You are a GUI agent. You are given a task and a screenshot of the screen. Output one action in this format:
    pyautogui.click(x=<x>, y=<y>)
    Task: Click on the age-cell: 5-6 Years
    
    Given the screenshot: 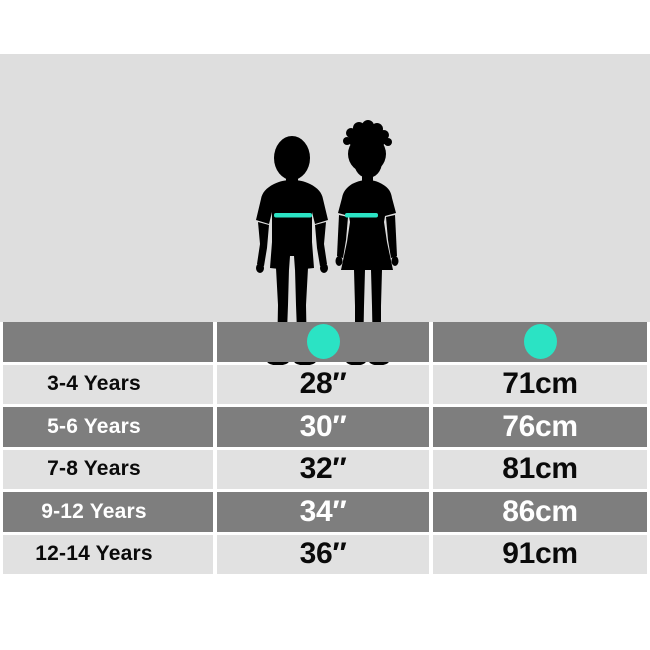 What is the action you would take?
    pyautogui.click(x=108, y=427)
    